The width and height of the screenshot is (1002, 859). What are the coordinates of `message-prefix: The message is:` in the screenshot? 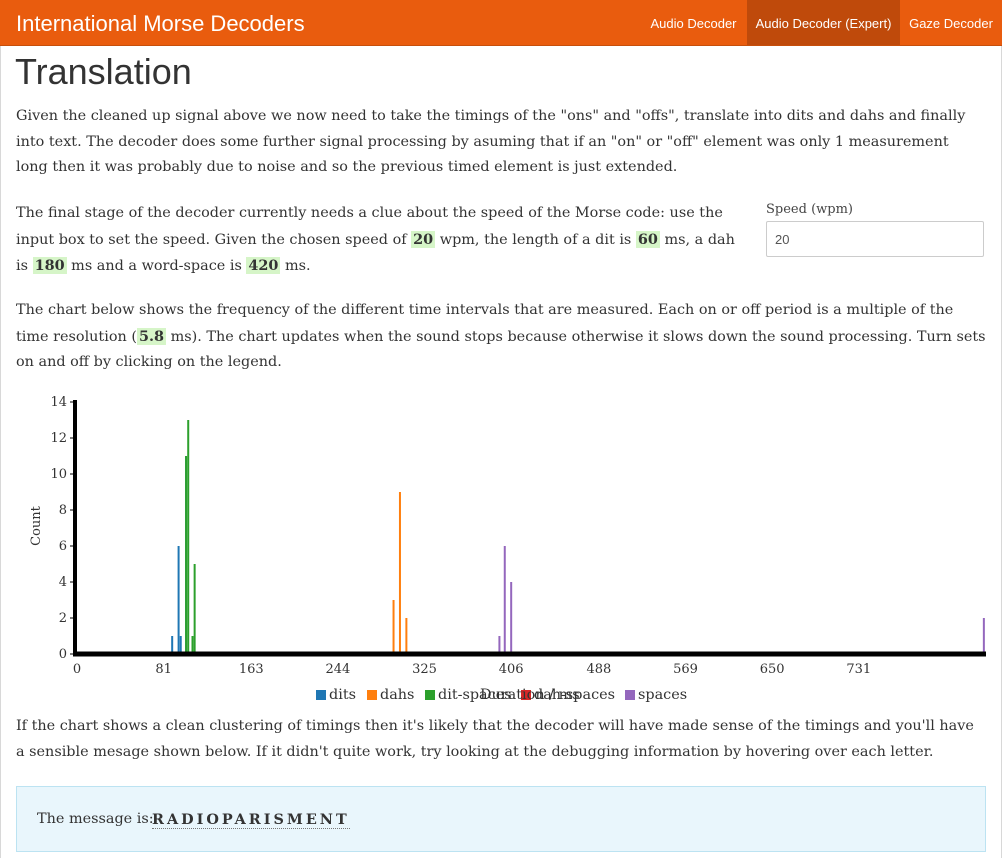 It's located at (95, 819).